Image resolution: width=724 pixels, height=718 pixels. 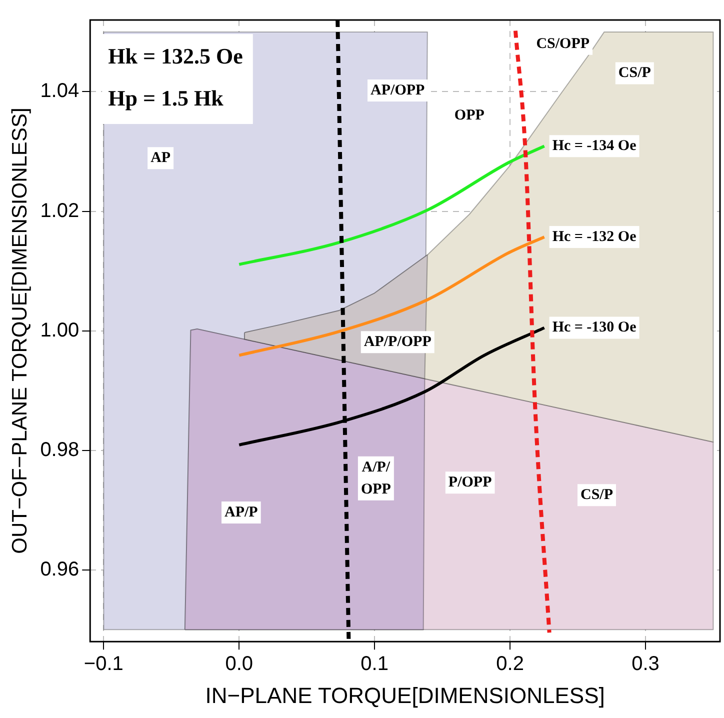 I want to click on series-label: Hc = -130 Oe, so click(x=594, y=328).